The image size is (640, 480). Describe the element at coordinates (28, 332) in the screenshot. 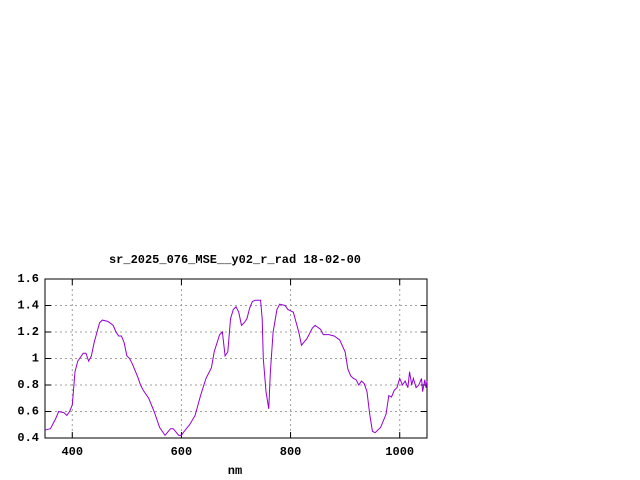

I see `y-tick-label: 1.2` at that location.